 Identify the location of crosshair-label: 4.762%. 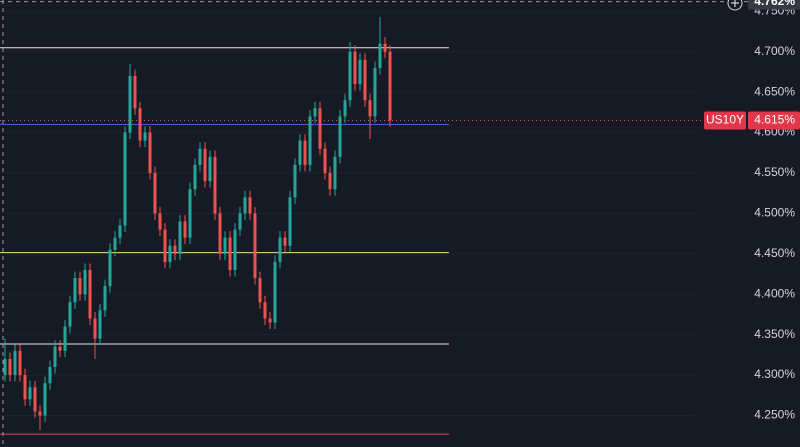
(774, 4).